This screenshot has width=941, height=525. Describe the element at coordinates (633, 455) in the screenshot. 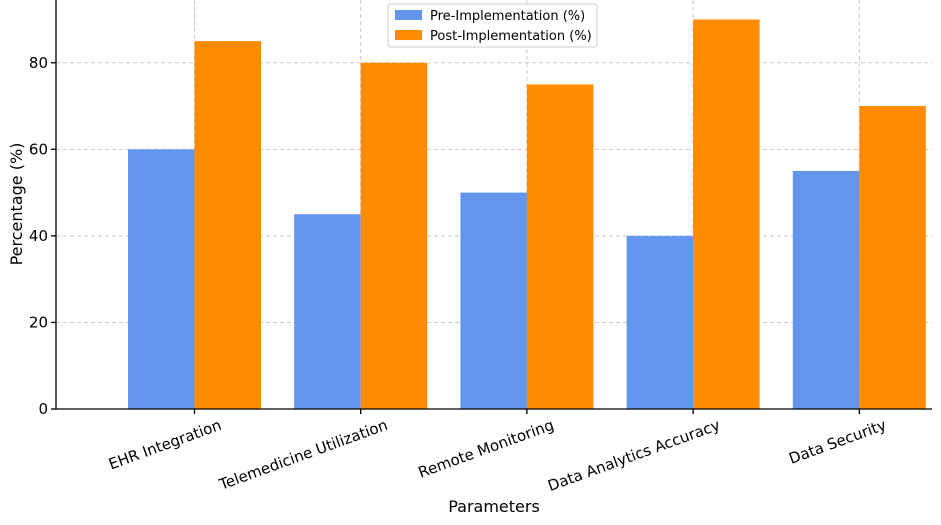

I see `x-tick-label: Data Analytics Accuracy` at that location.